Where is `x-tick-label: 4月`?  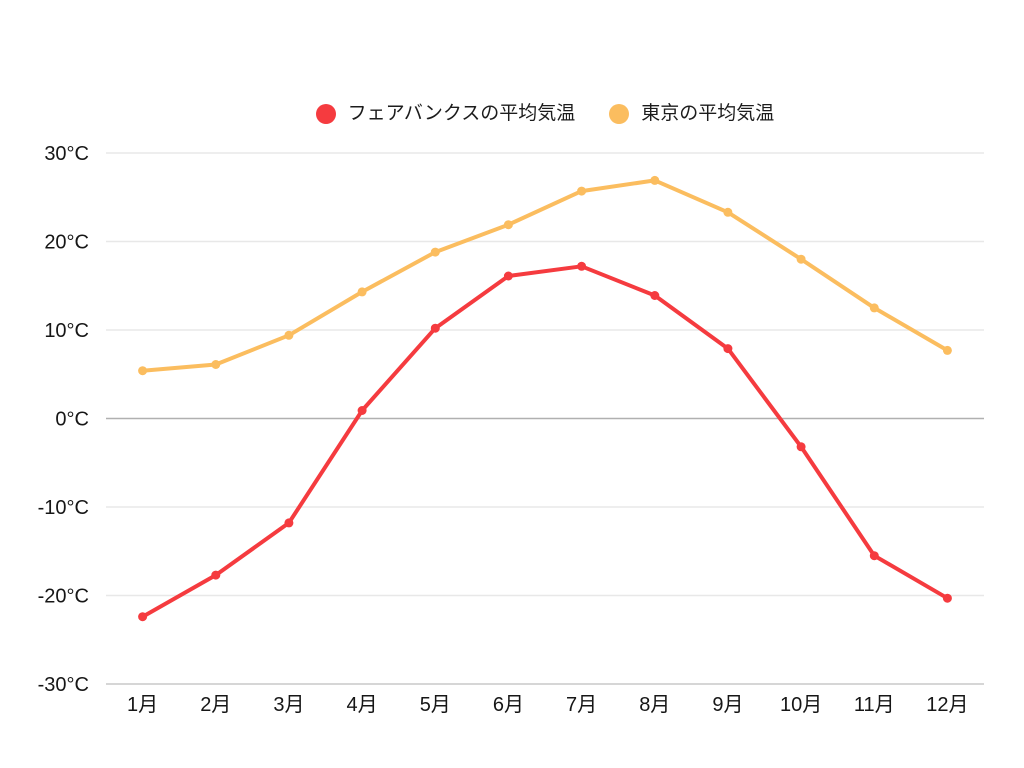
x-tick-label: 4月 is located at coordinates (362, 705).